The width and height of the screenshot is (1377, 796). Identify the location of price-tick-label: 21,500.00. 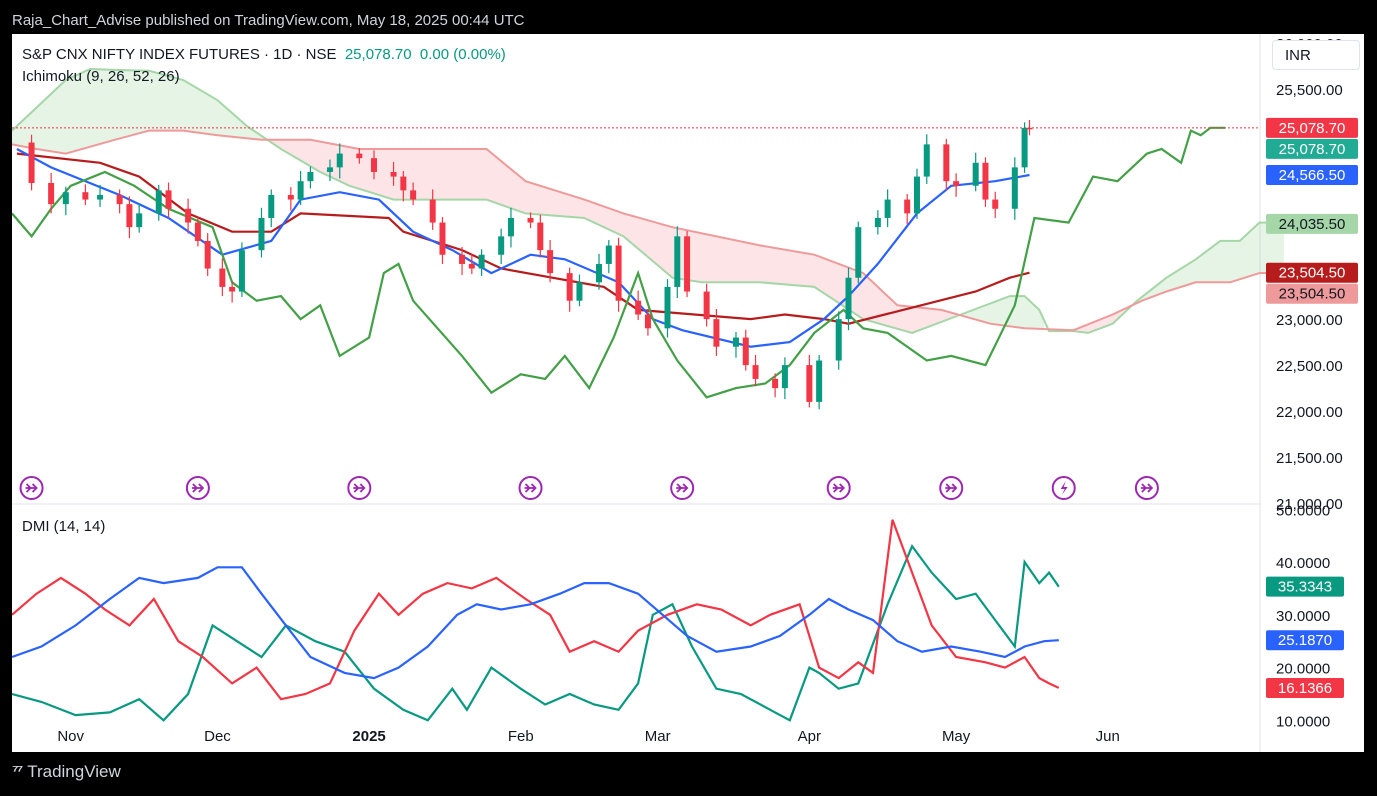
(1309, 458).